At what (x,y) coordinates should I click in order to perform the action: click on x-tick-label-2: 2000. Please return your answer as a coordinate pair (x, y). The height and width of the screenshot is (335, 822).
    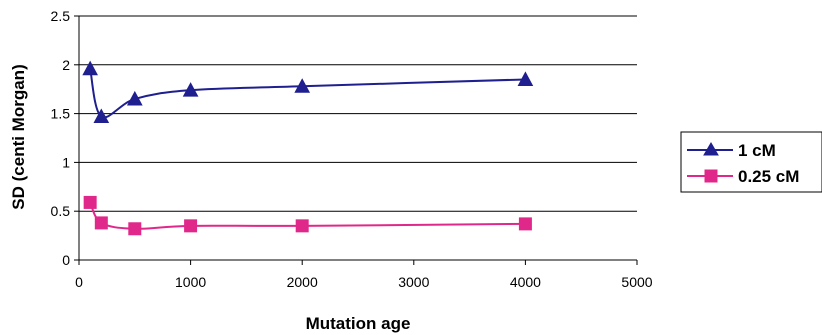
    Looking at the image, I should click on (302, 282).